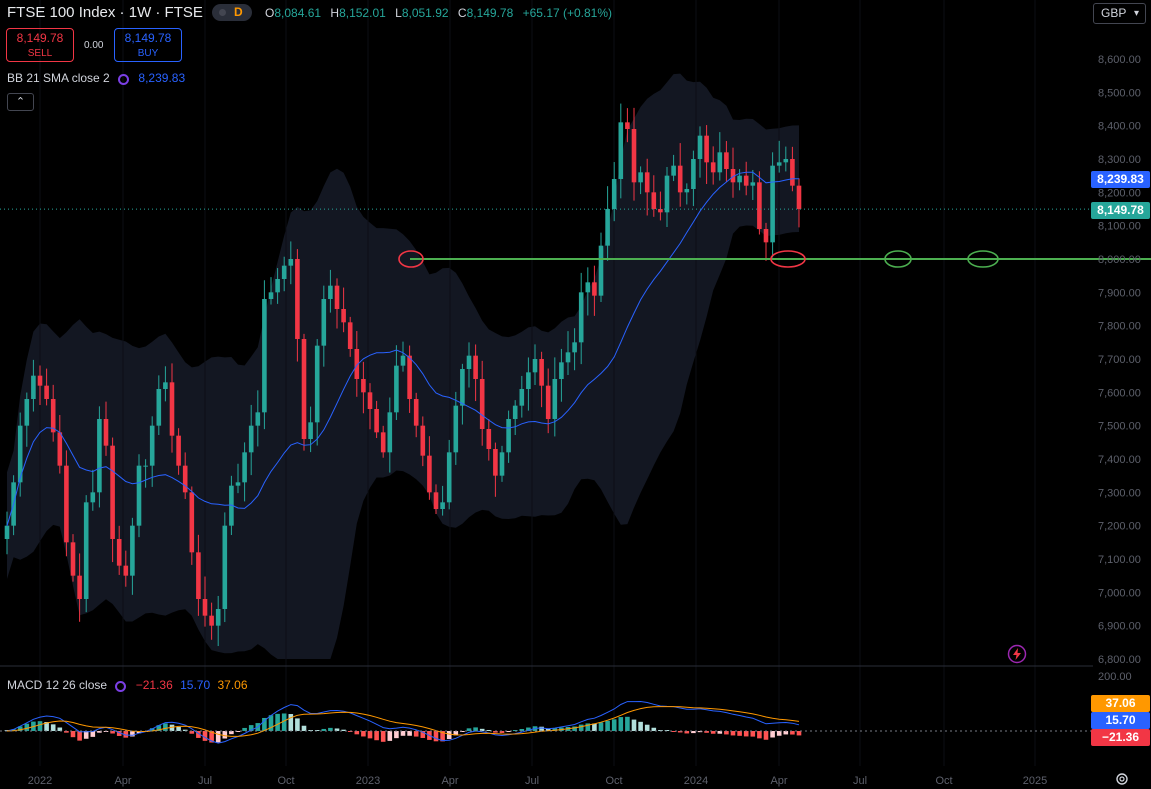 This screenshot has height=789, width=1151. What do you see at coordinates (127, 685) in the screenshot?
I see `macd-legend: MACD 12 26 close −21.36 15.70 37.06` at bounding box center [127, 685].